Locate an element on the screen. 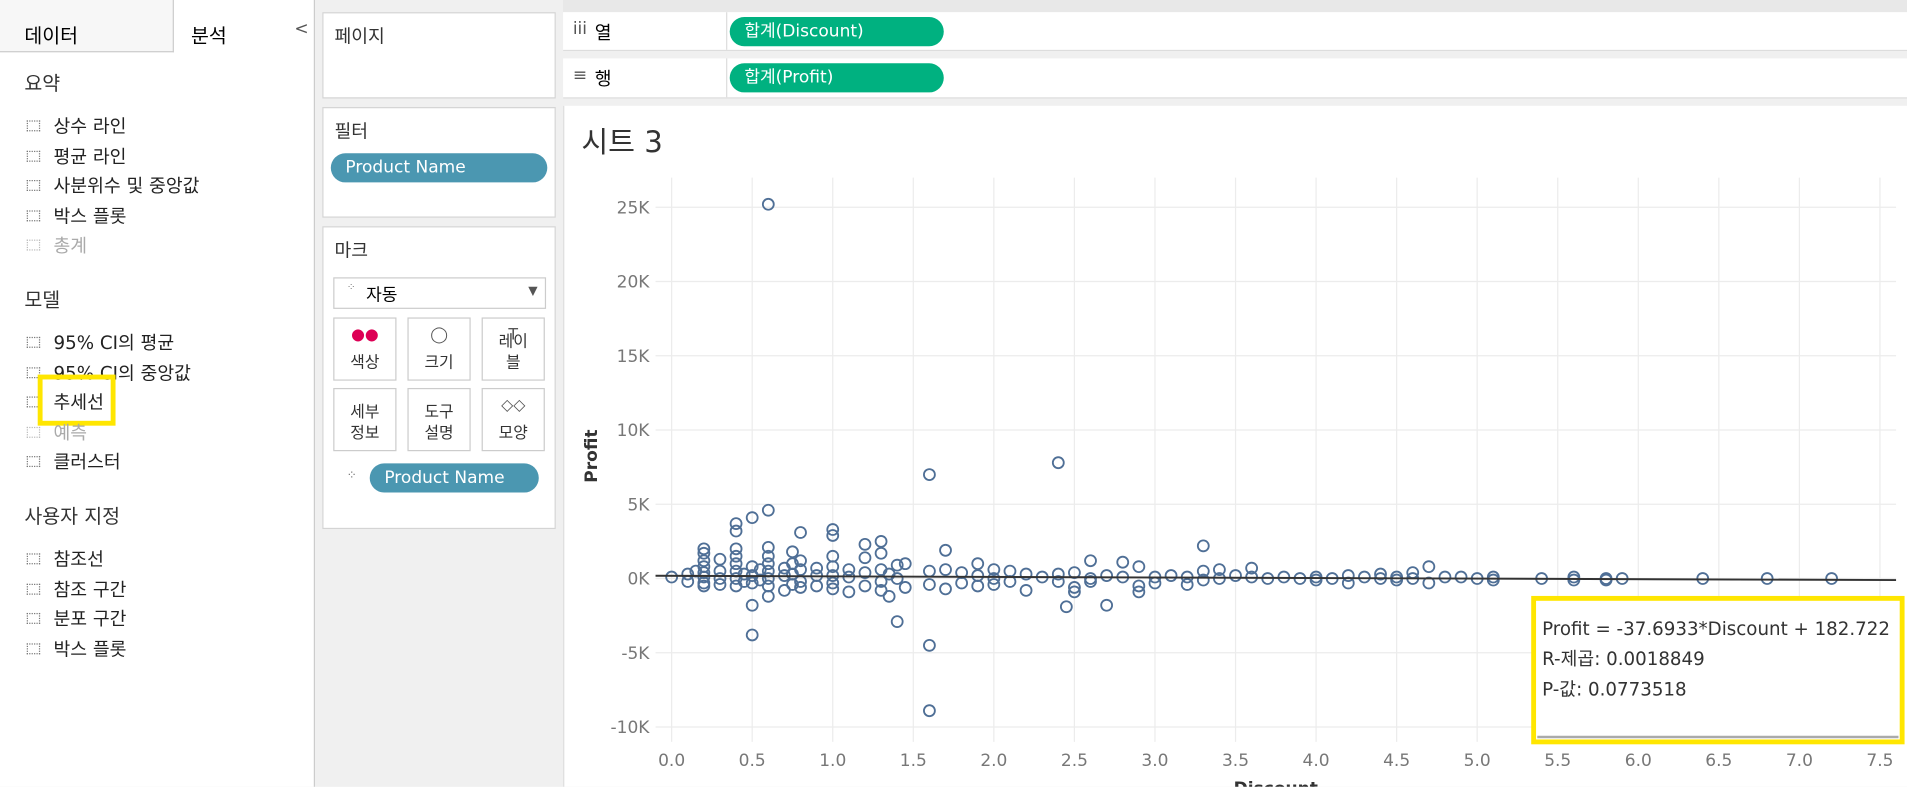 The image size is (1907, 787). button-label: 크기 is located at coordinates (439, 363).